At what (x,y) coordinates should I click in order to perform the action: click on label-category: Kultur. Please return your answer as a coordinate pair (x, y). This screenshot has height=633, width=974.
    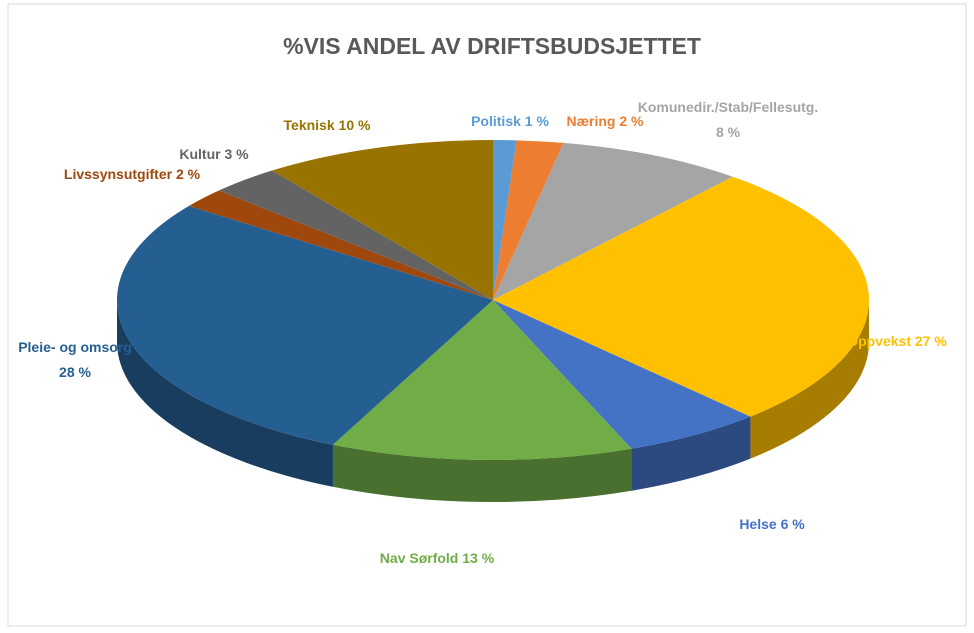
    Looking at the image, I should click on (200, 154).